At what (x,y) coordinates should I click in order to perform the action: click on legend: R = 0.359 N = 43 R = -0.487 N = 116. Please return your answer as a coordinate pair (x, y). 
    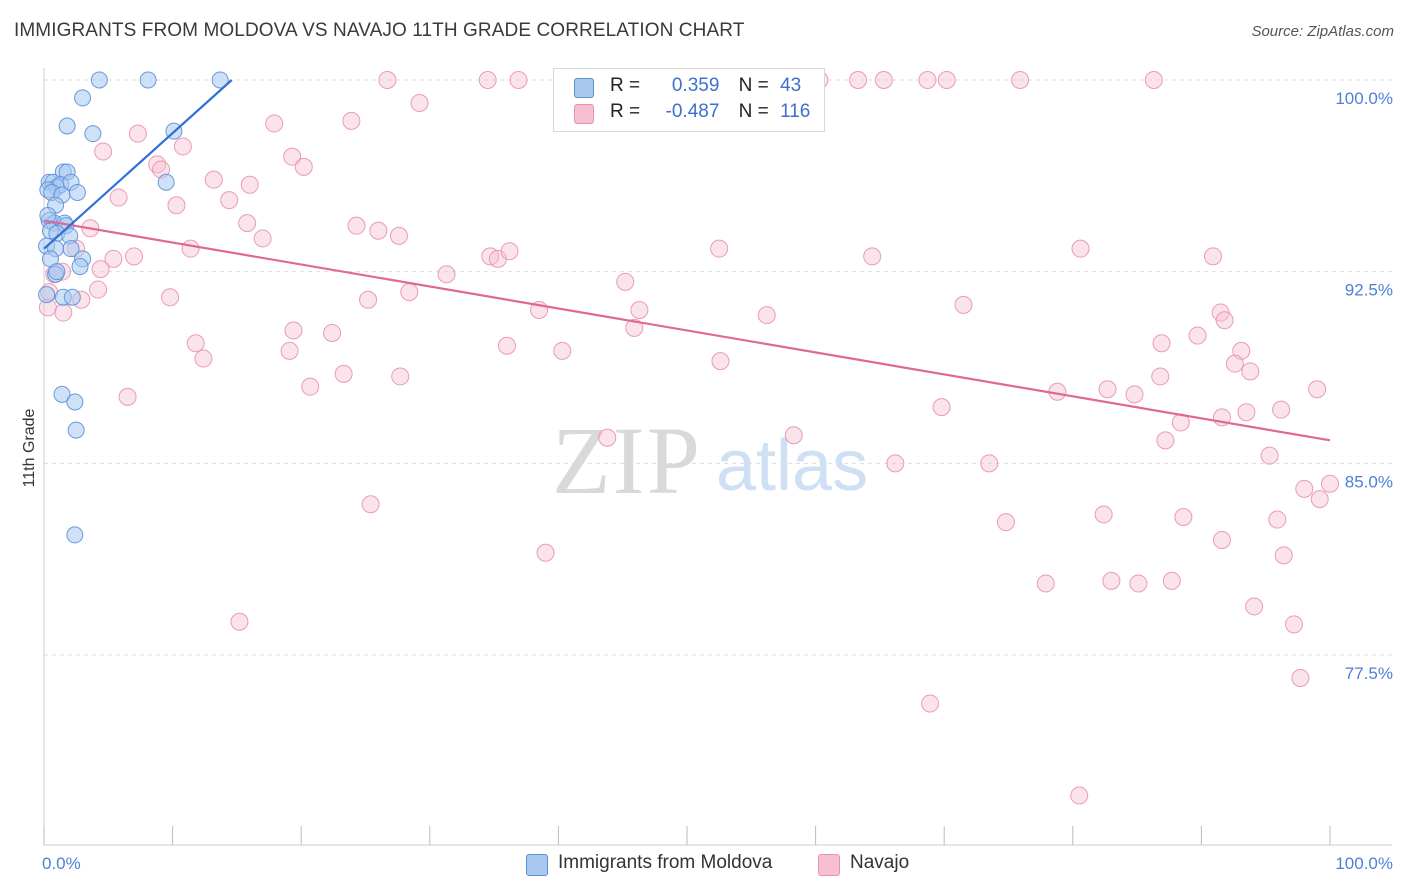
    Looking at the image, I should click on (689, 100).